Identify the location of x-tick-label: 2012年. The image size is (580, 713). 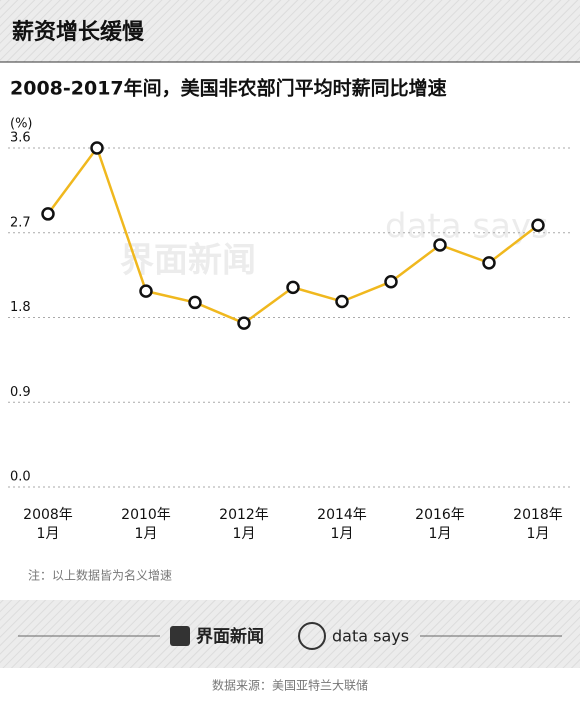
(244, 515).